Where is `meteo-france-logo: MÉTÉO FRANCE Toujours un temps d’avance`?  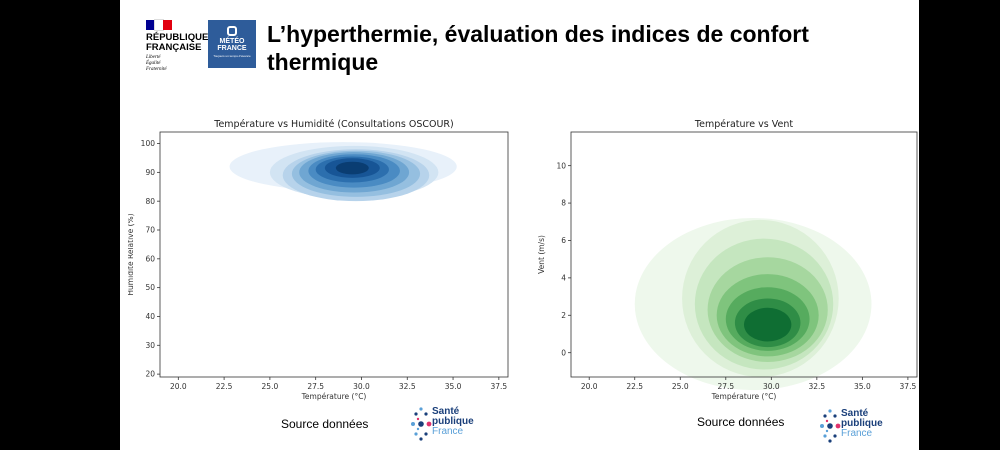
meteo-france-logo: MÉTÉO FRANCE Toujours un temps d’avance is located at coordinates (232, 44).